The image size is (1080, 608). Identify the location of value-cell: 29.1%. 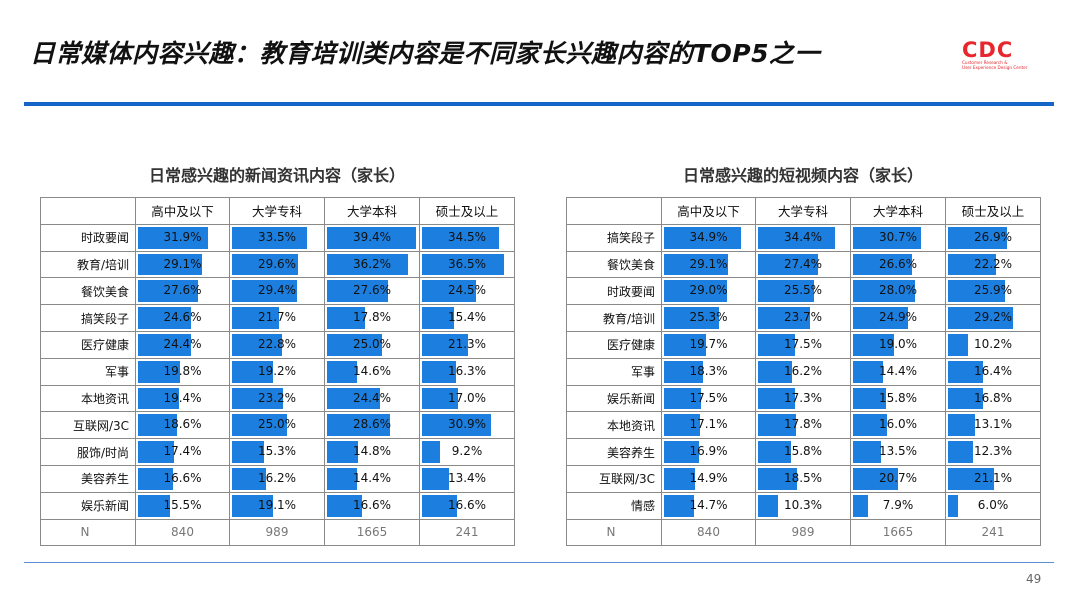
(182, 264).